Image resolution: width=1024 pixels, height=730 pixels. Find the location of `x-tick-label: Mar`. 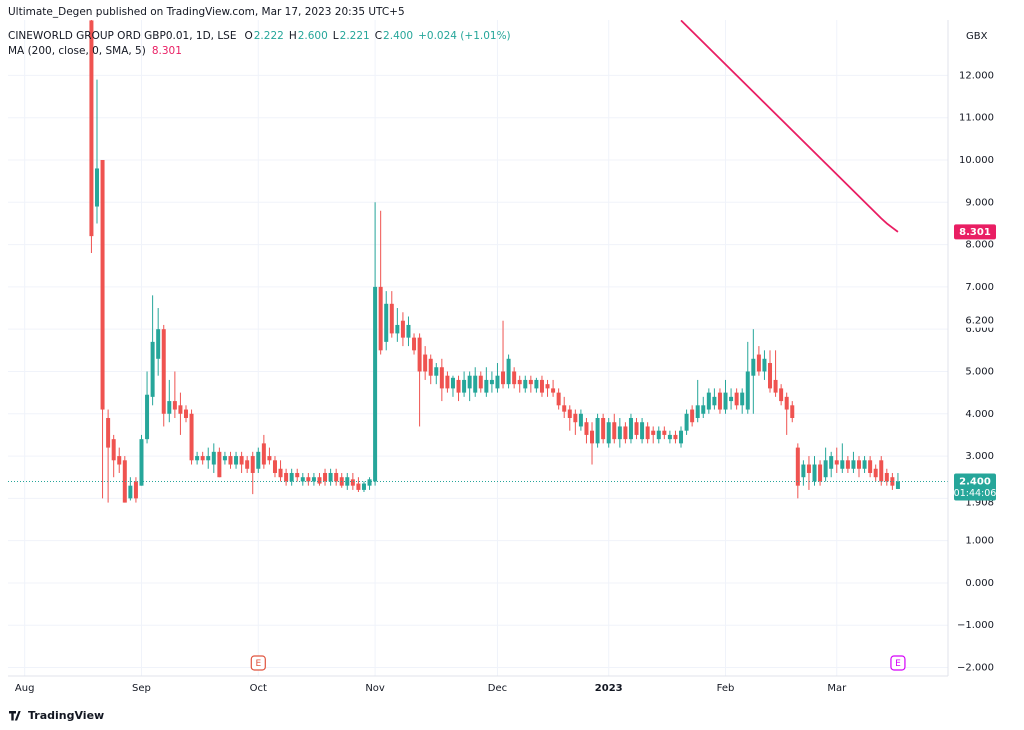

x-tick-label: Mar is located at coordinates (837, 688).